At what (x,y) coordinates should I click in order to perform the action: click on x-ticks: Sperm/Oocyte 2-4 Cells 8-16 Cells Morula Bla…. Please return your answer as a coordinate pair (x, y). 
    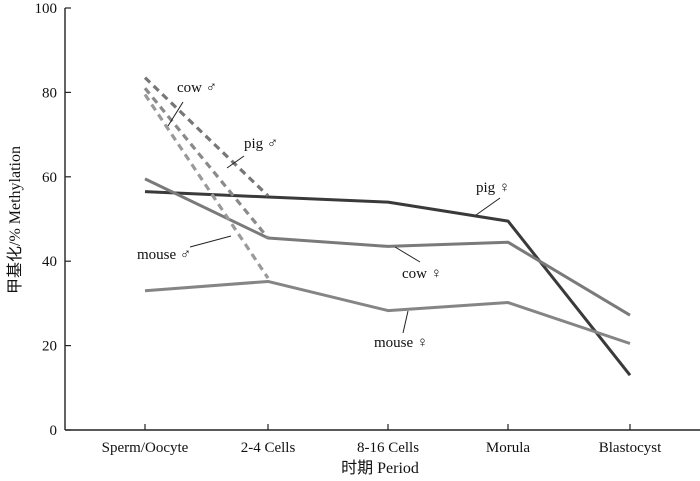
    Looking at the image, I should click on (382, 440).